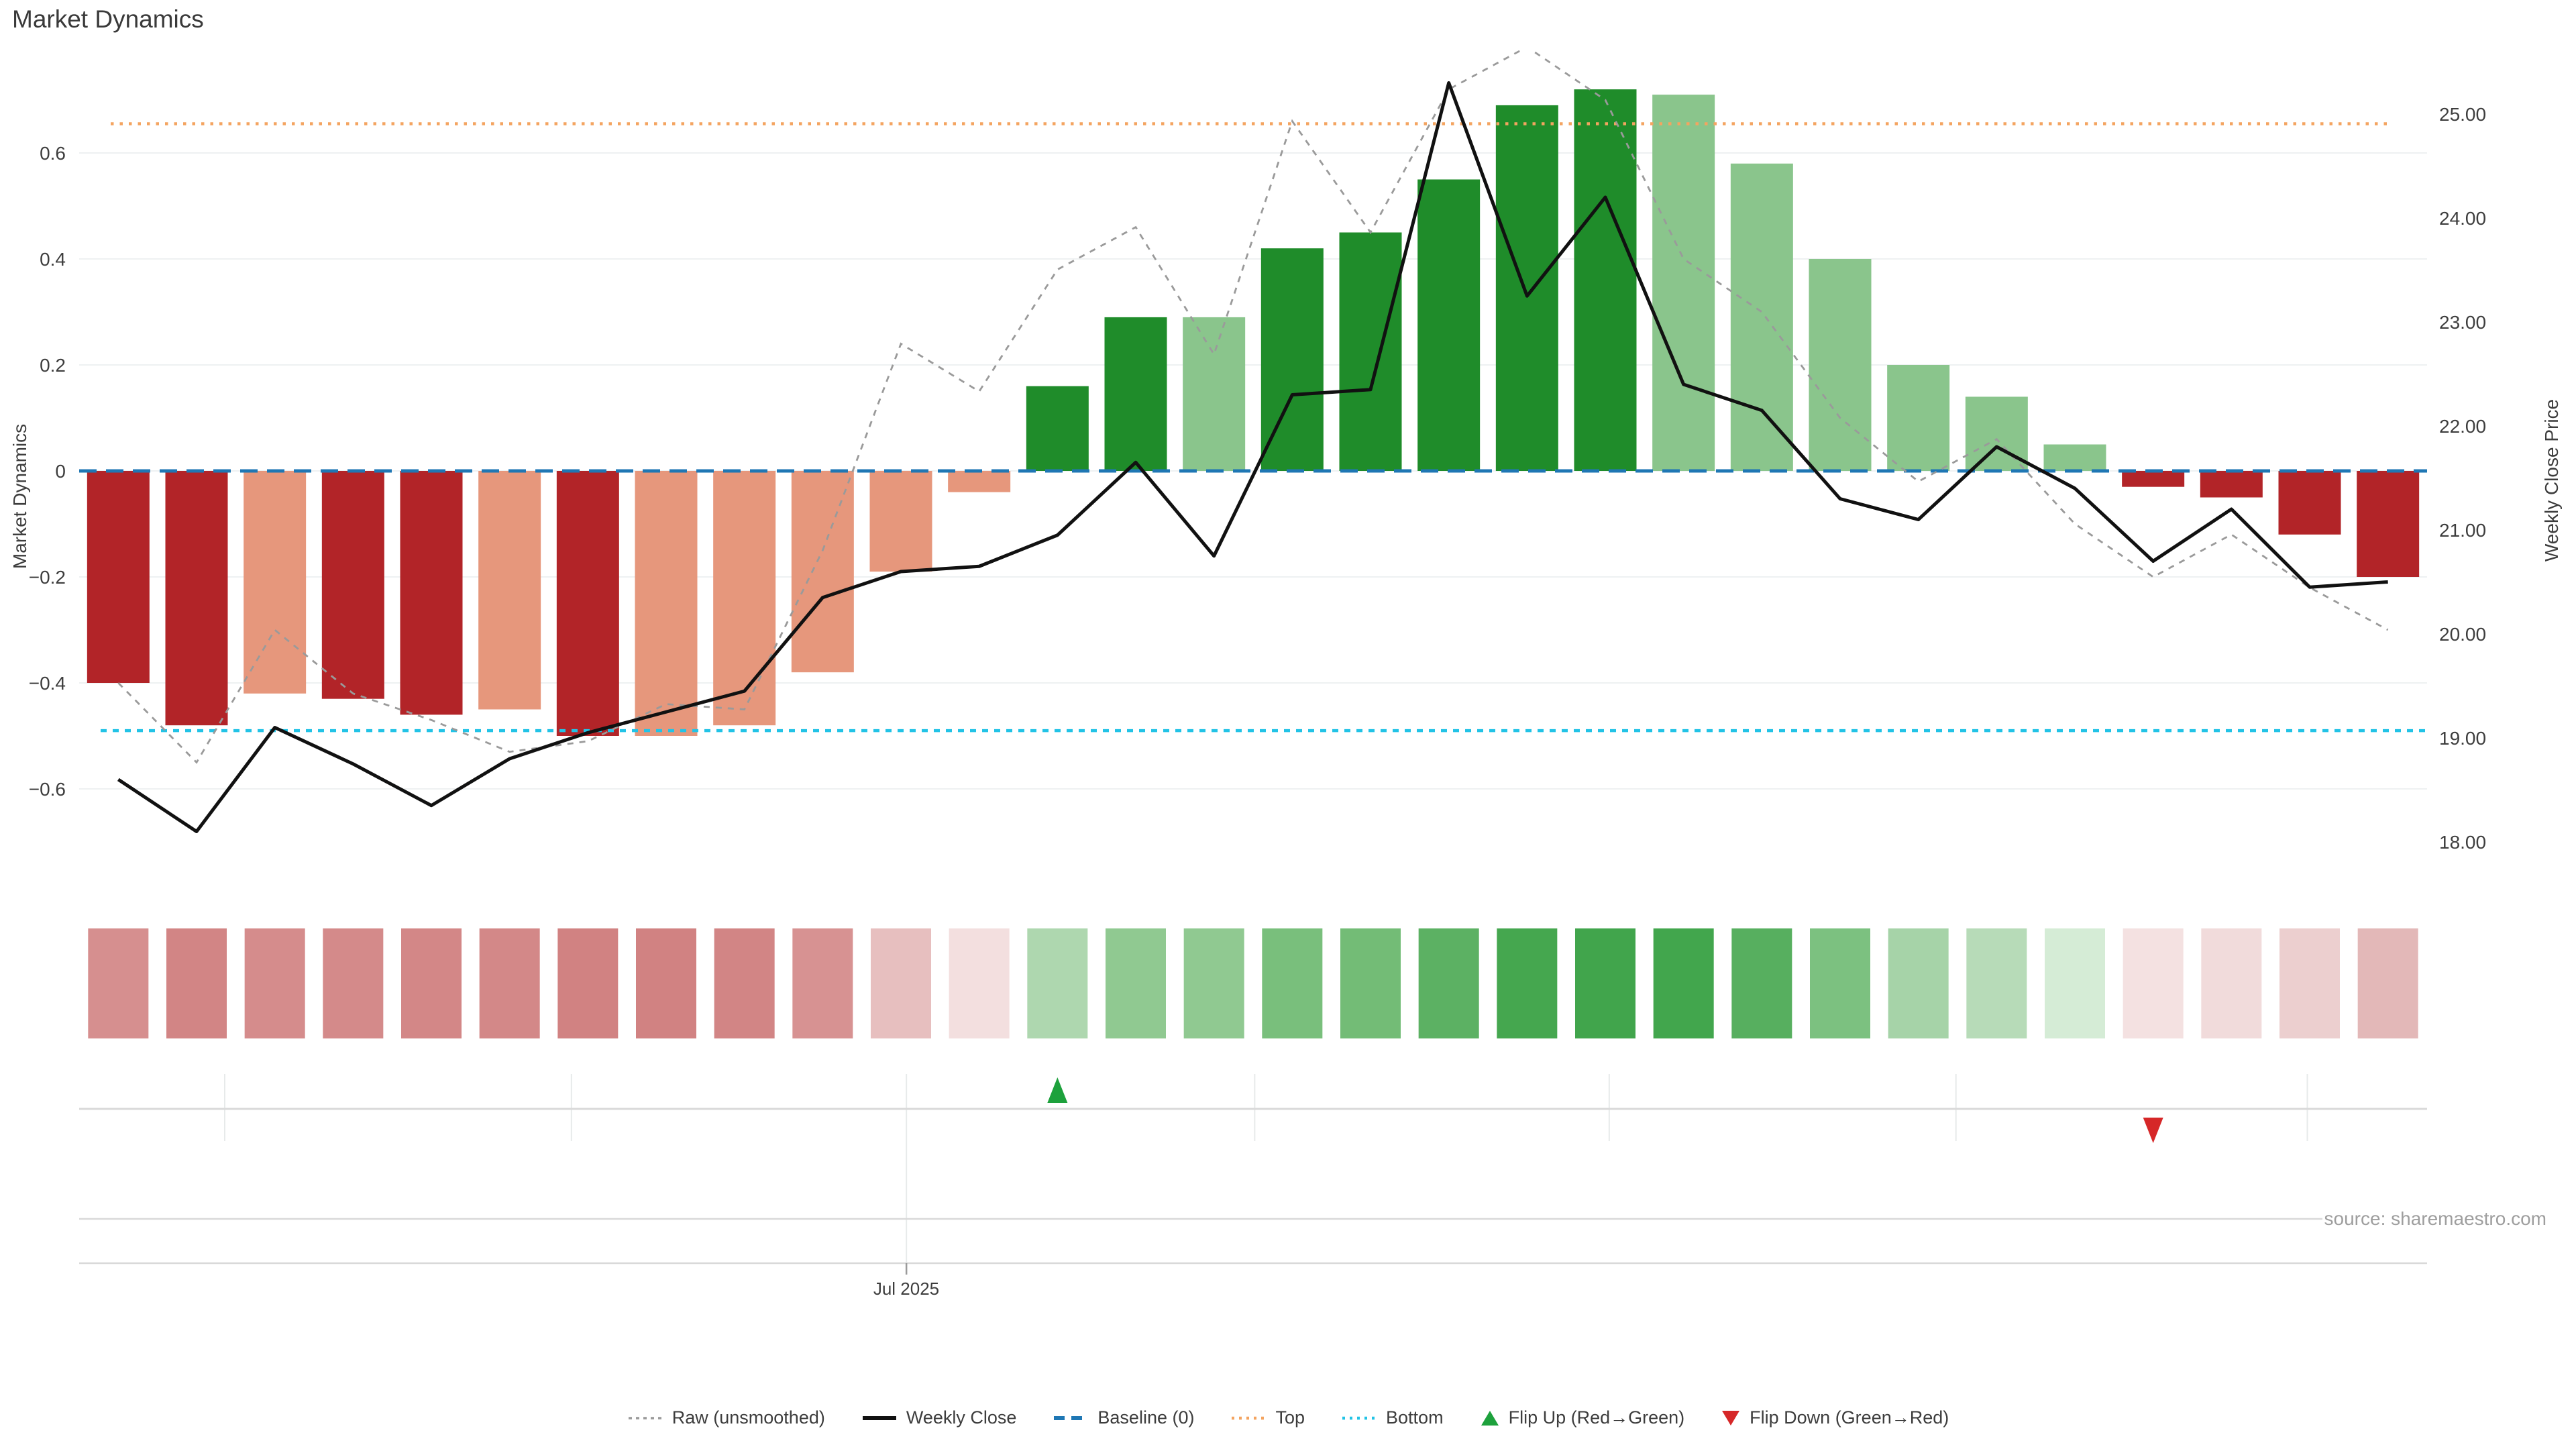  I want to click on legend-item-top: Top, so click(1267, 1417).